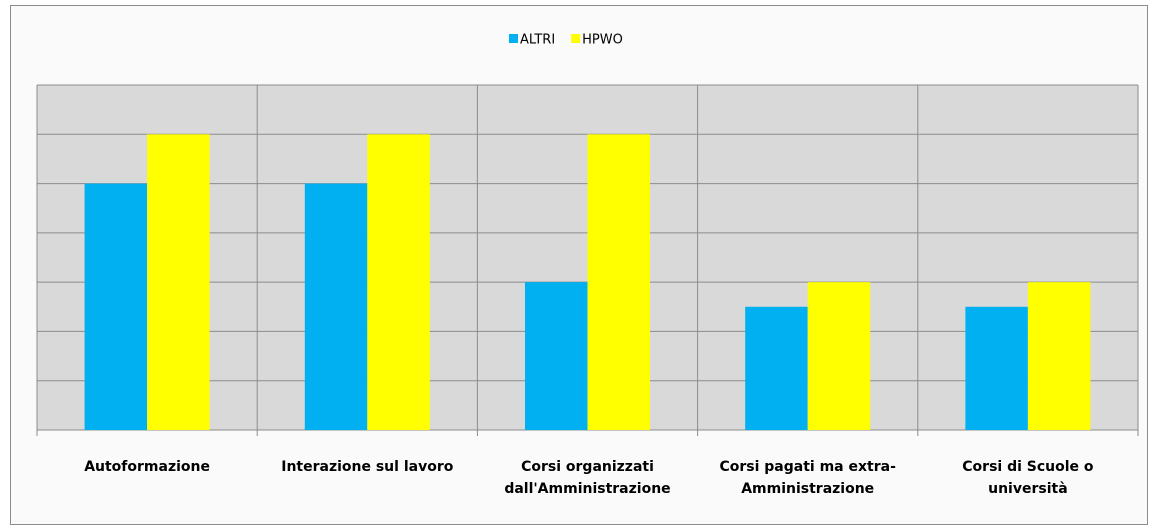 This screenshot has height=531, width=1156. What do you see at coordinates (807, 478) in the screenshot?
I see `x-tick-label: Corsi pagati ma extra-Amministrazione` at bounding box center [807, 478].